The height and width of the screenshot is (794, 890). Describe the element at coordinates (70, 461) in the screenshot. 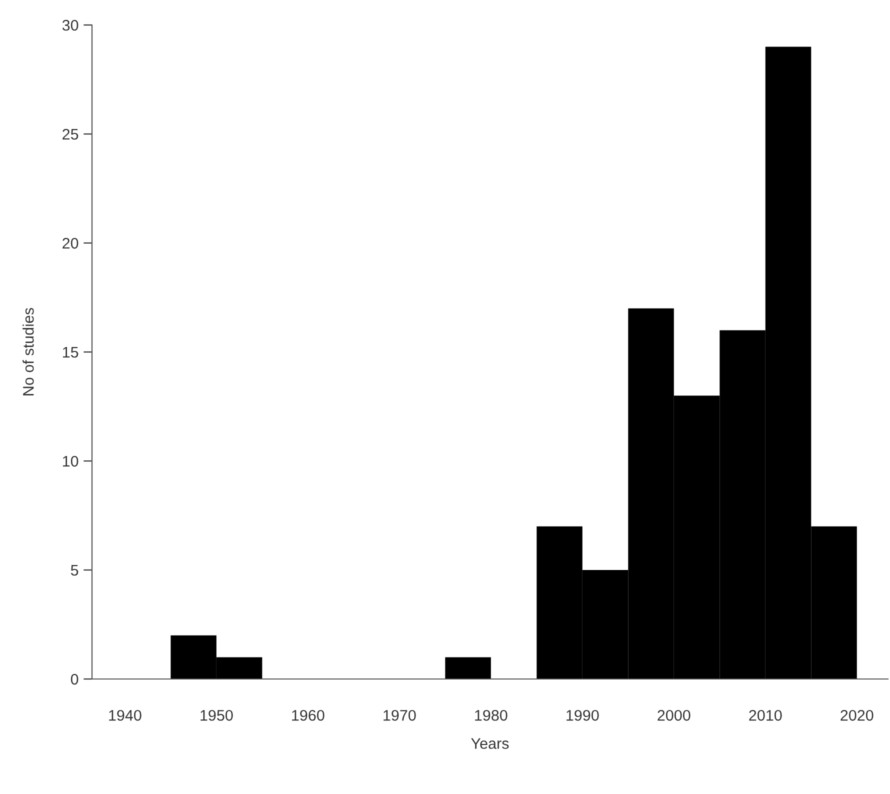

I see `y-tick-label: 10` at that location.